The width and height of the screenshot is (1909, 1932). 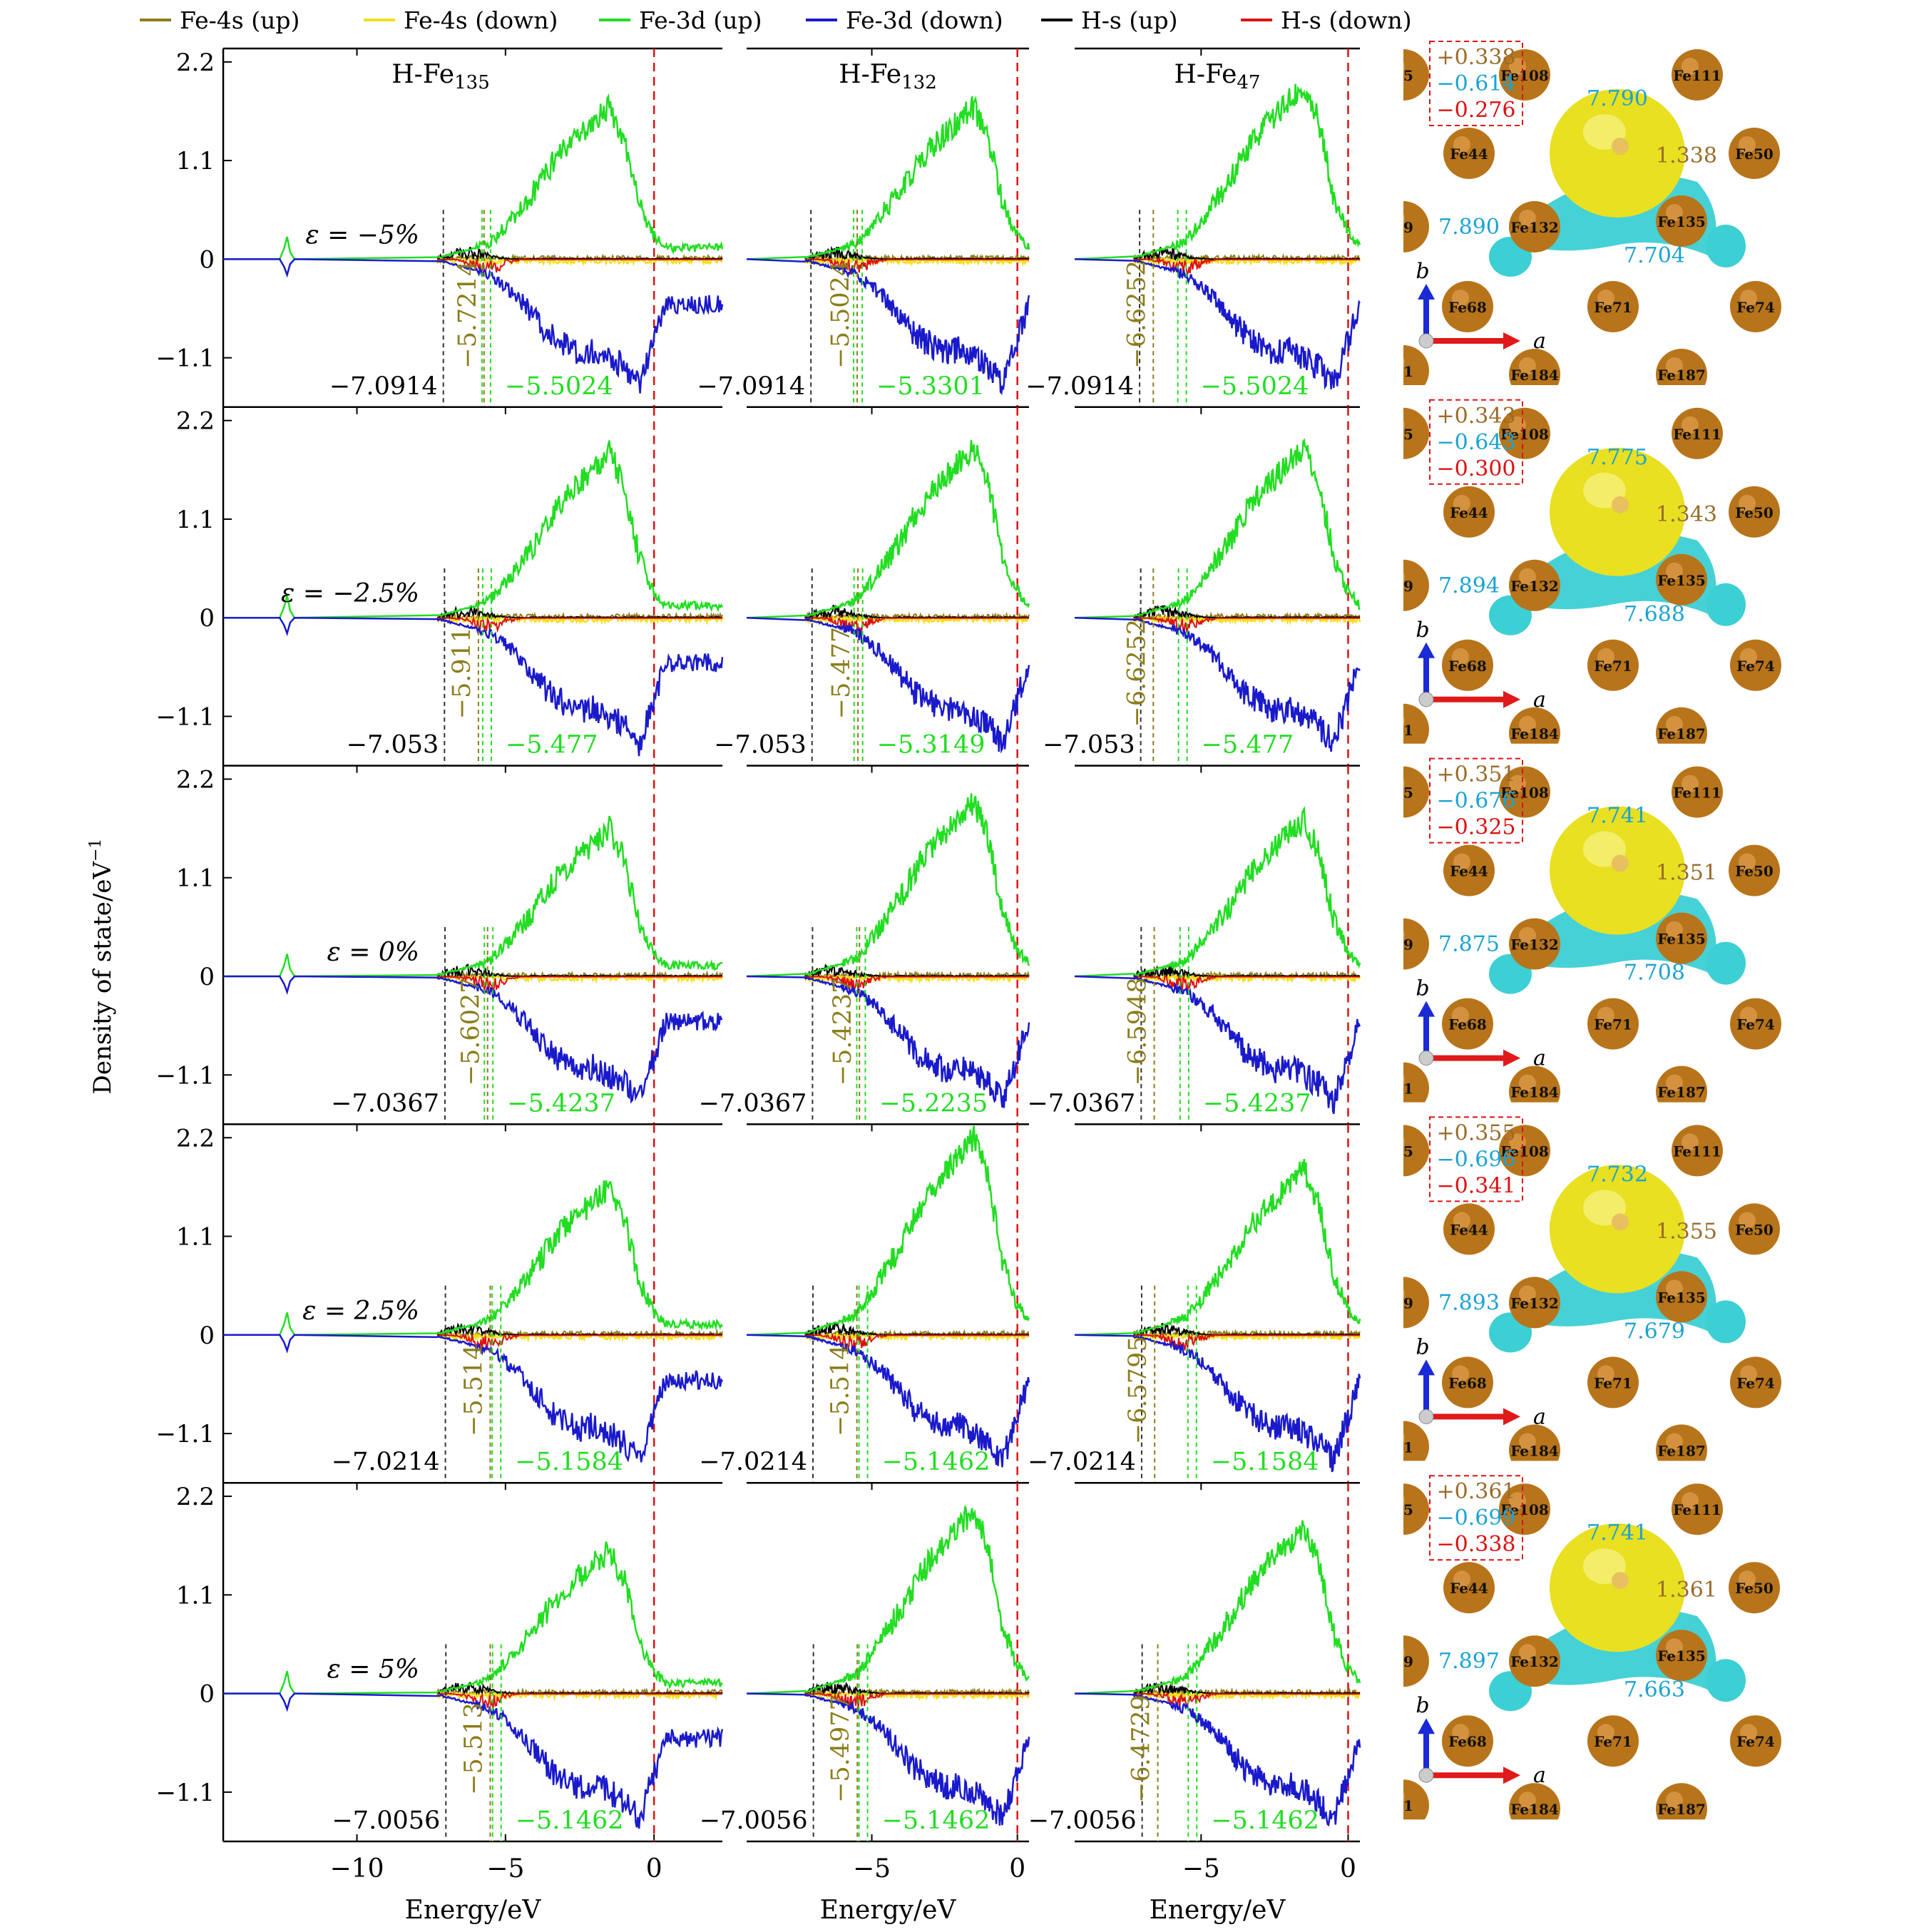 I want to click on charge-value: +0.343, so click(x=1475, y=417).